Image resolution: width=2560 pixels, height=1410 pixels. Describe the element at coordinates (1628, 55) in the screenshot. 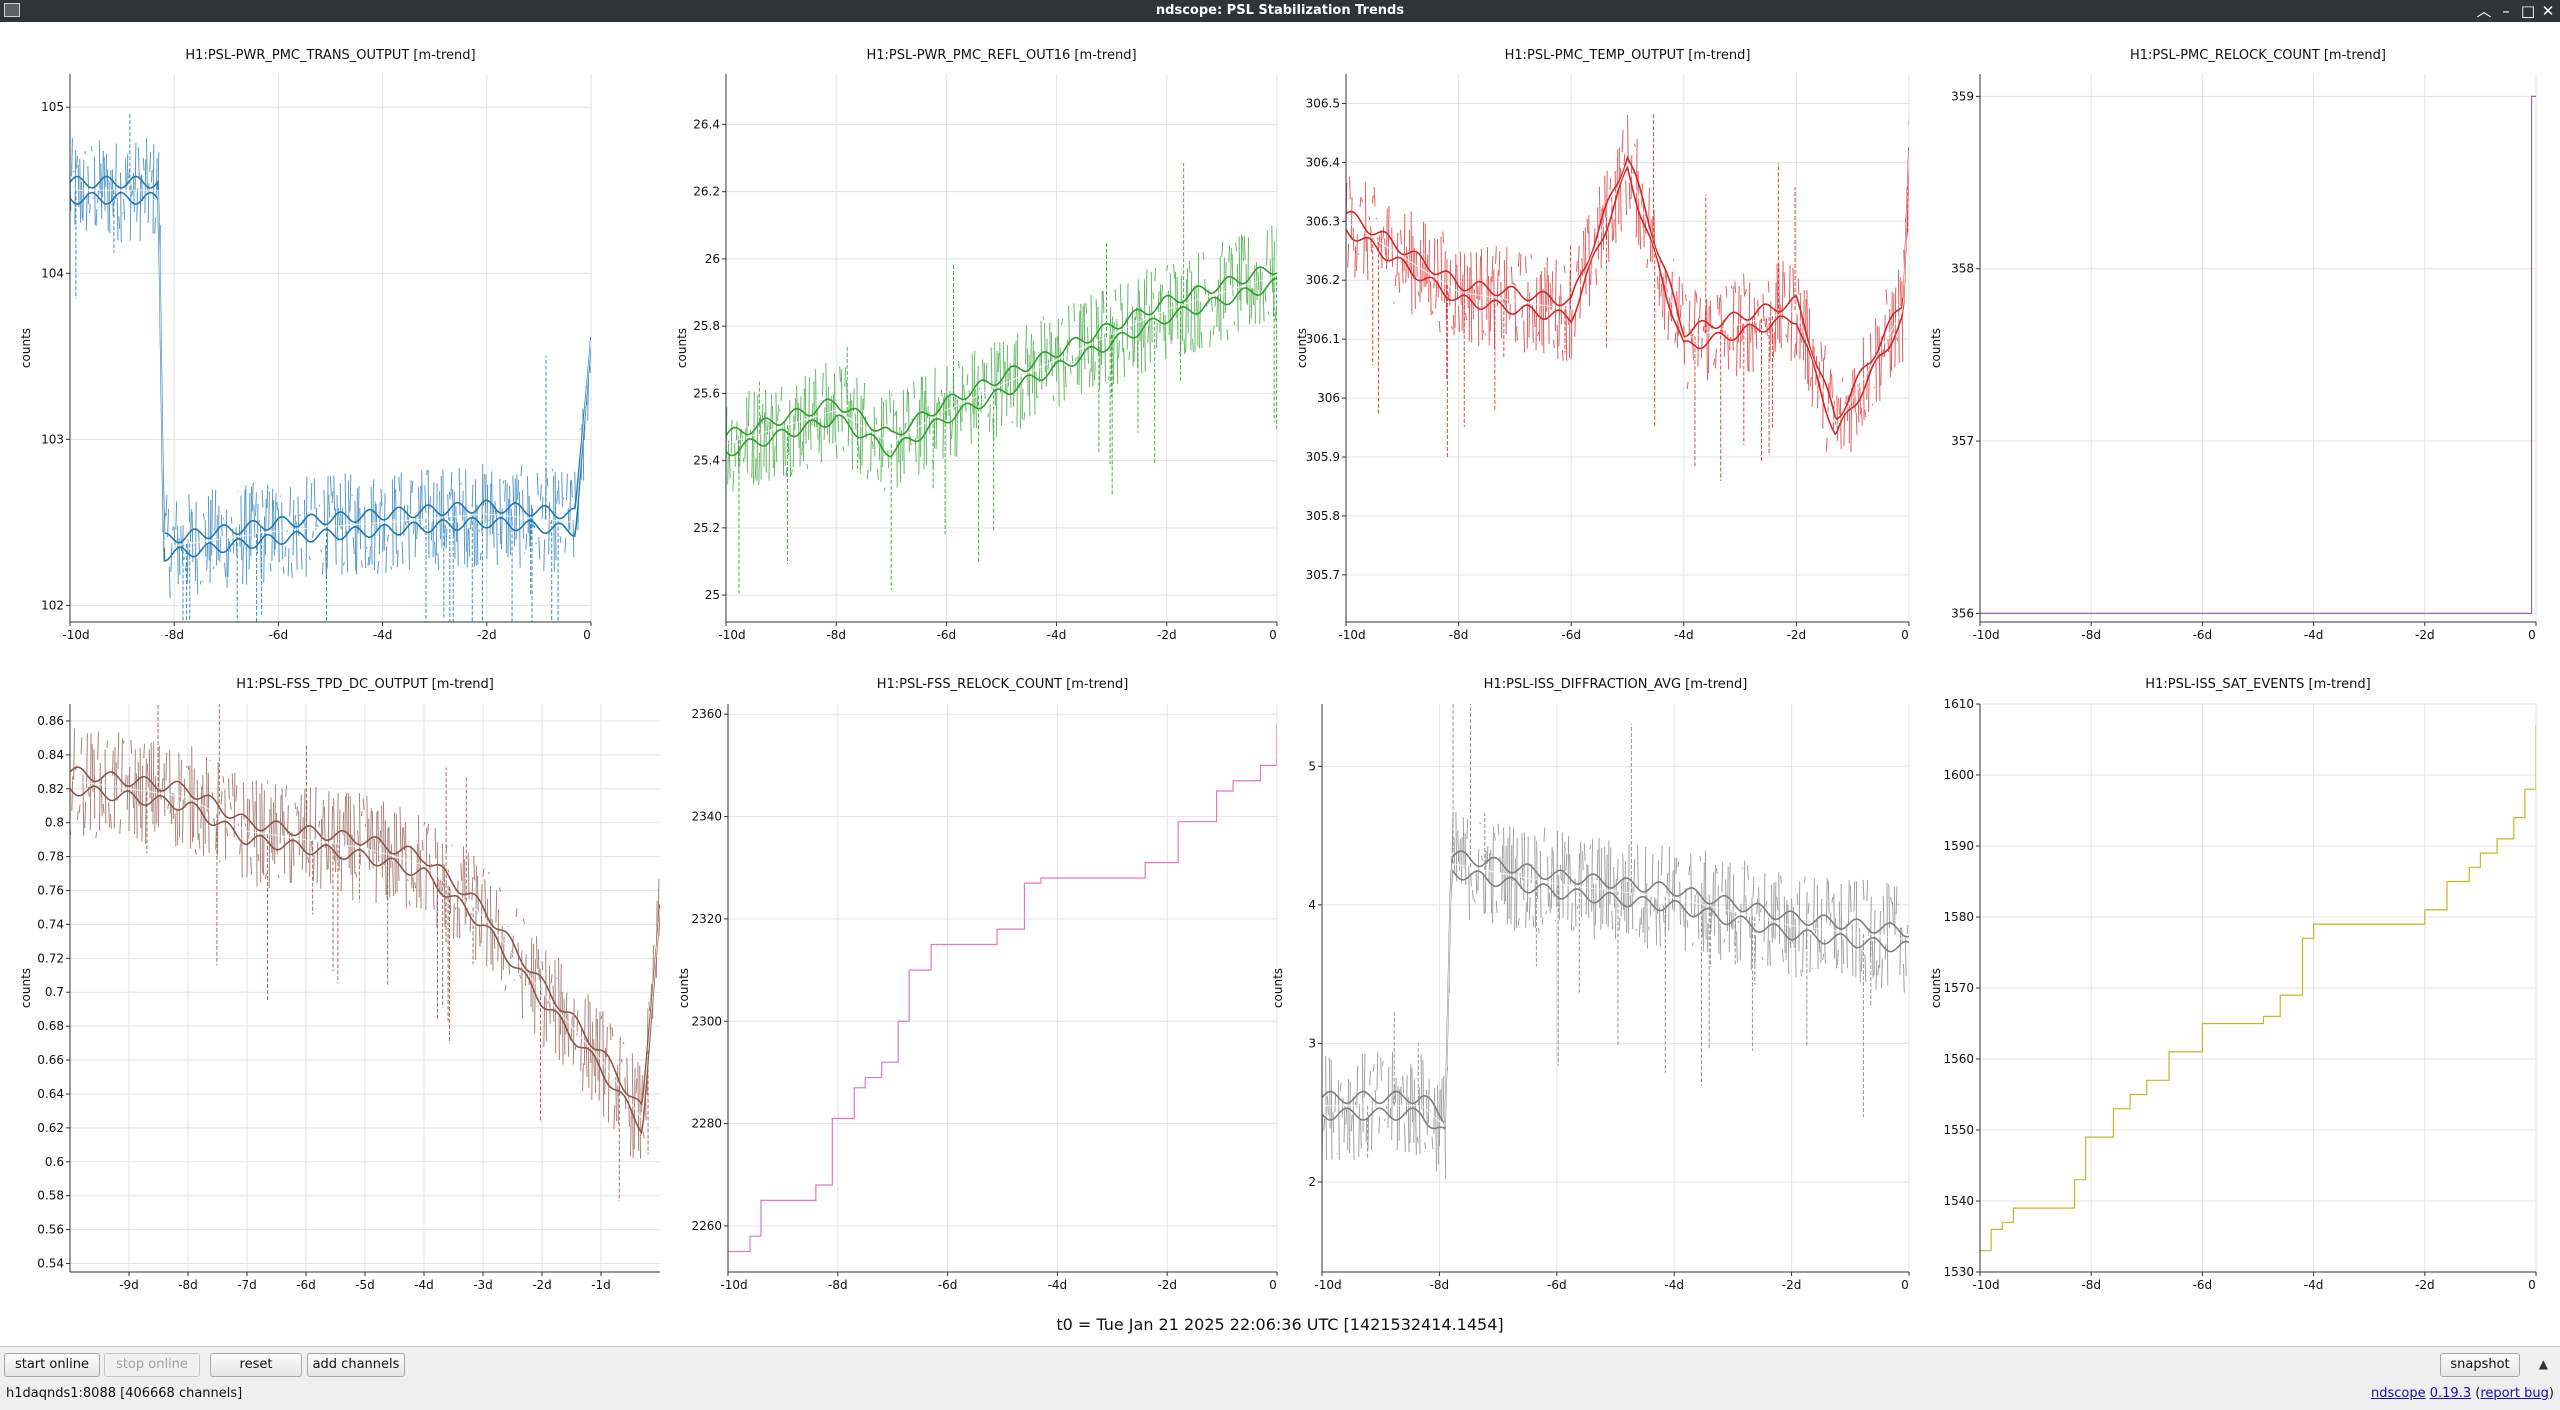

I see `plot-title: H1:PSL-PMC_TEMP_OUTPUT [m-trend]` at that location.